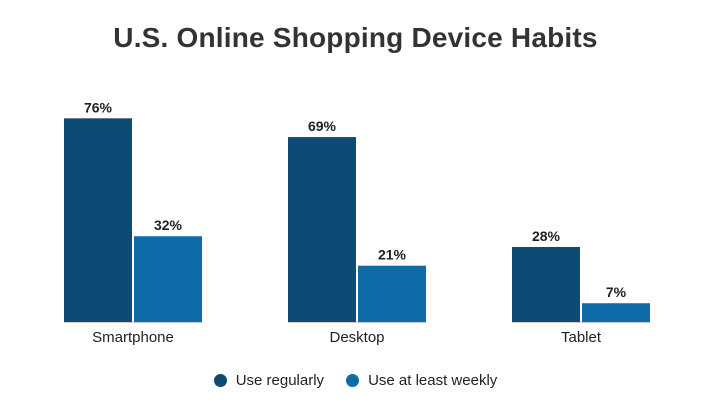 This screenshot has height=420, width=711. Describe the element at coordinates (168, 225) in the screenshot. I see `value-label-smartphone-use-at-least-weekly: 32%` at that location.